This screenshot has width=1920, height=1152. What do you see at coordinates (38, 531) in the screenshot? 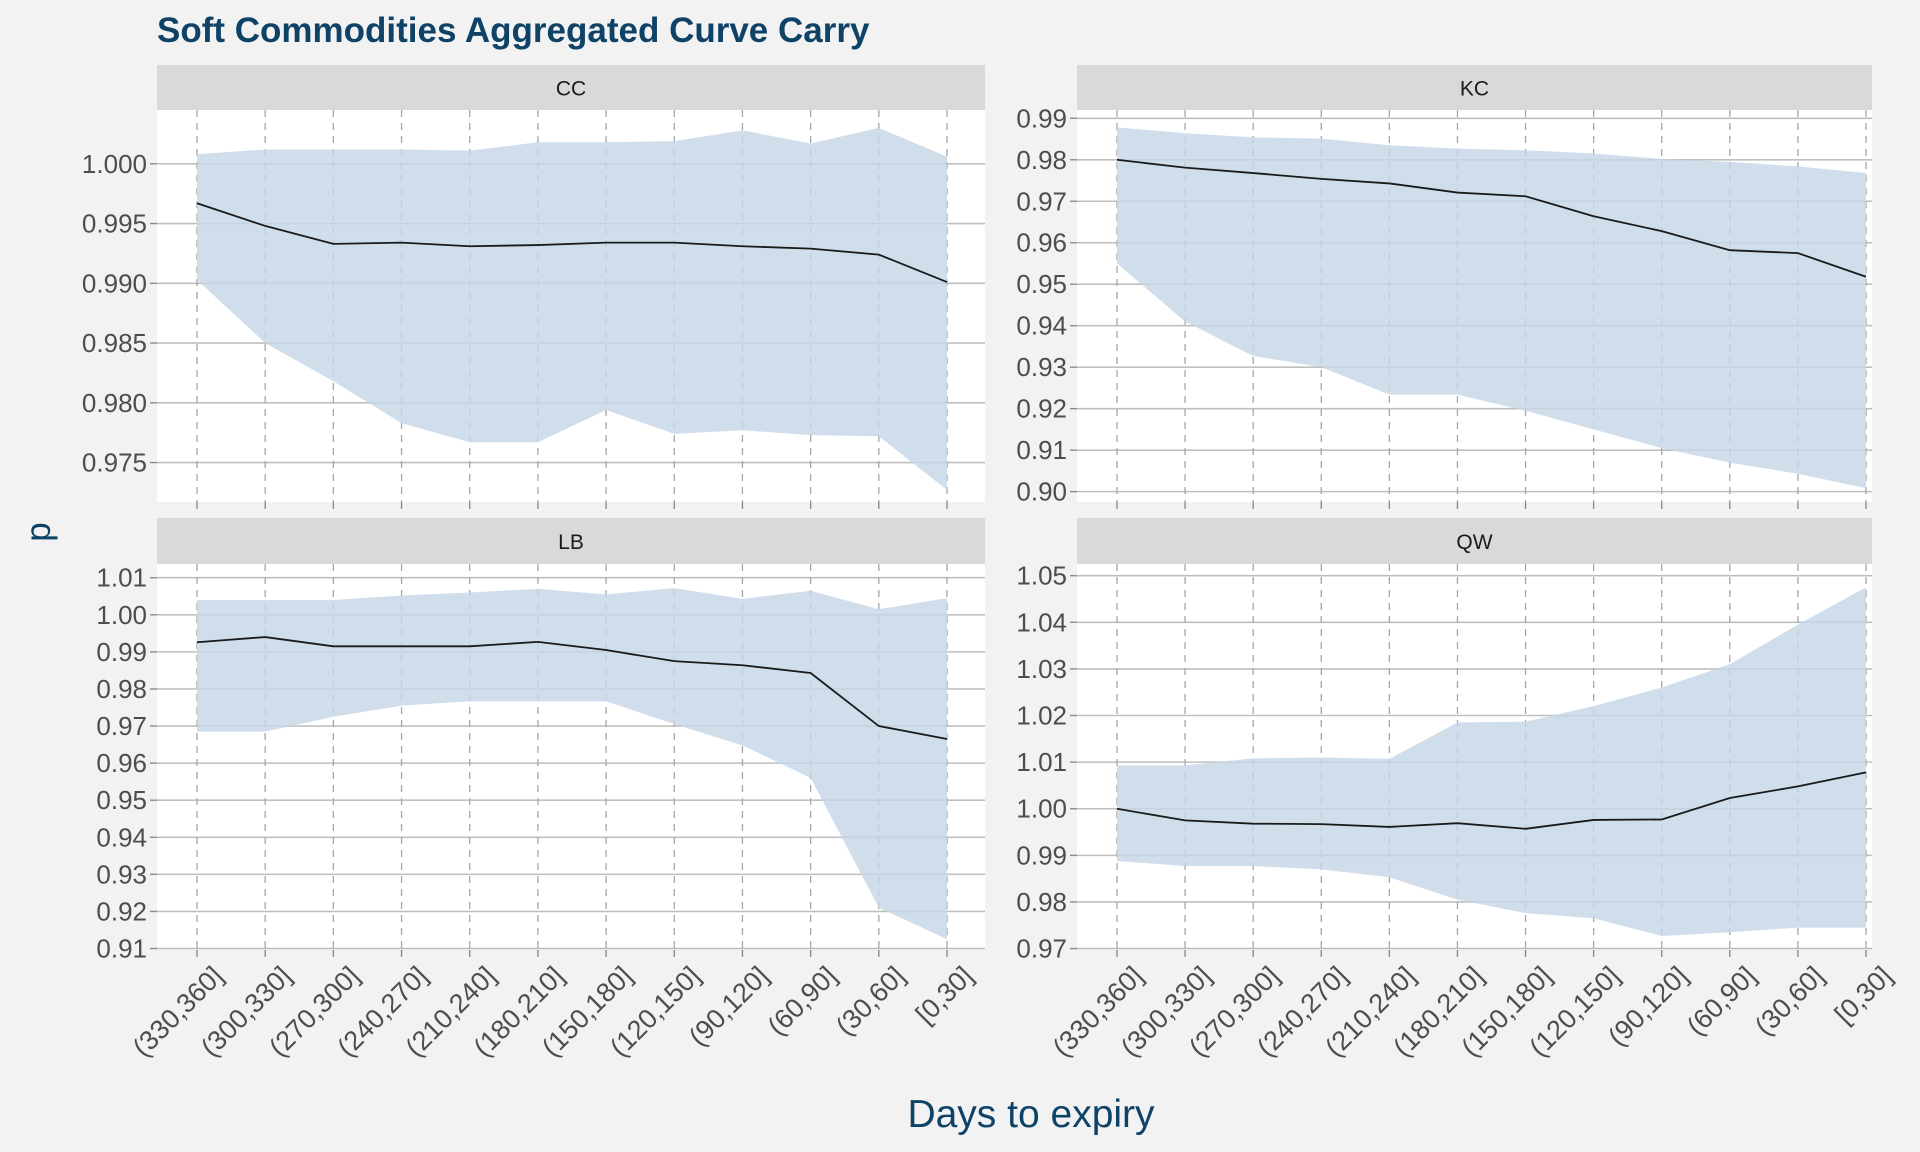
I see `y-axis-title: p` at bounding box center [38, 531].